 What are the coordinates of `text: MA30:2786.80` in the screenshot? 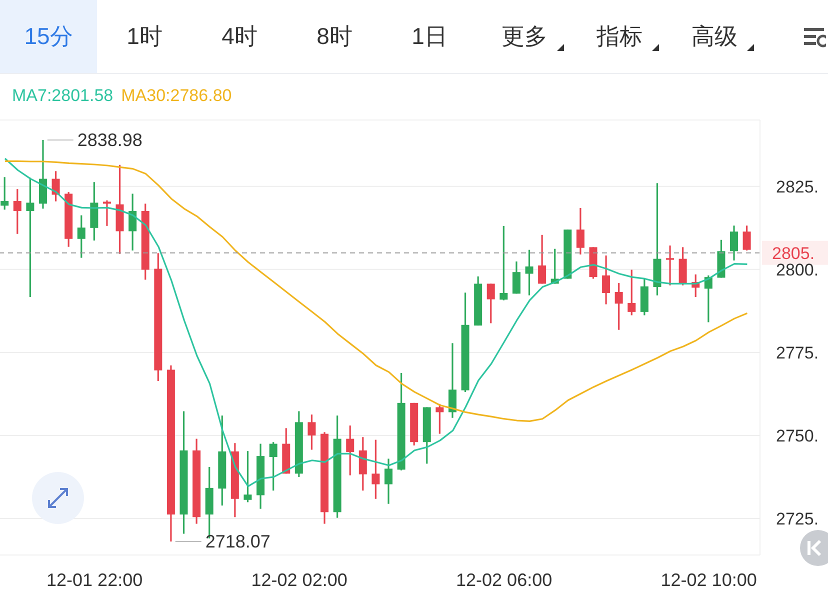 It's located at (176, 96).